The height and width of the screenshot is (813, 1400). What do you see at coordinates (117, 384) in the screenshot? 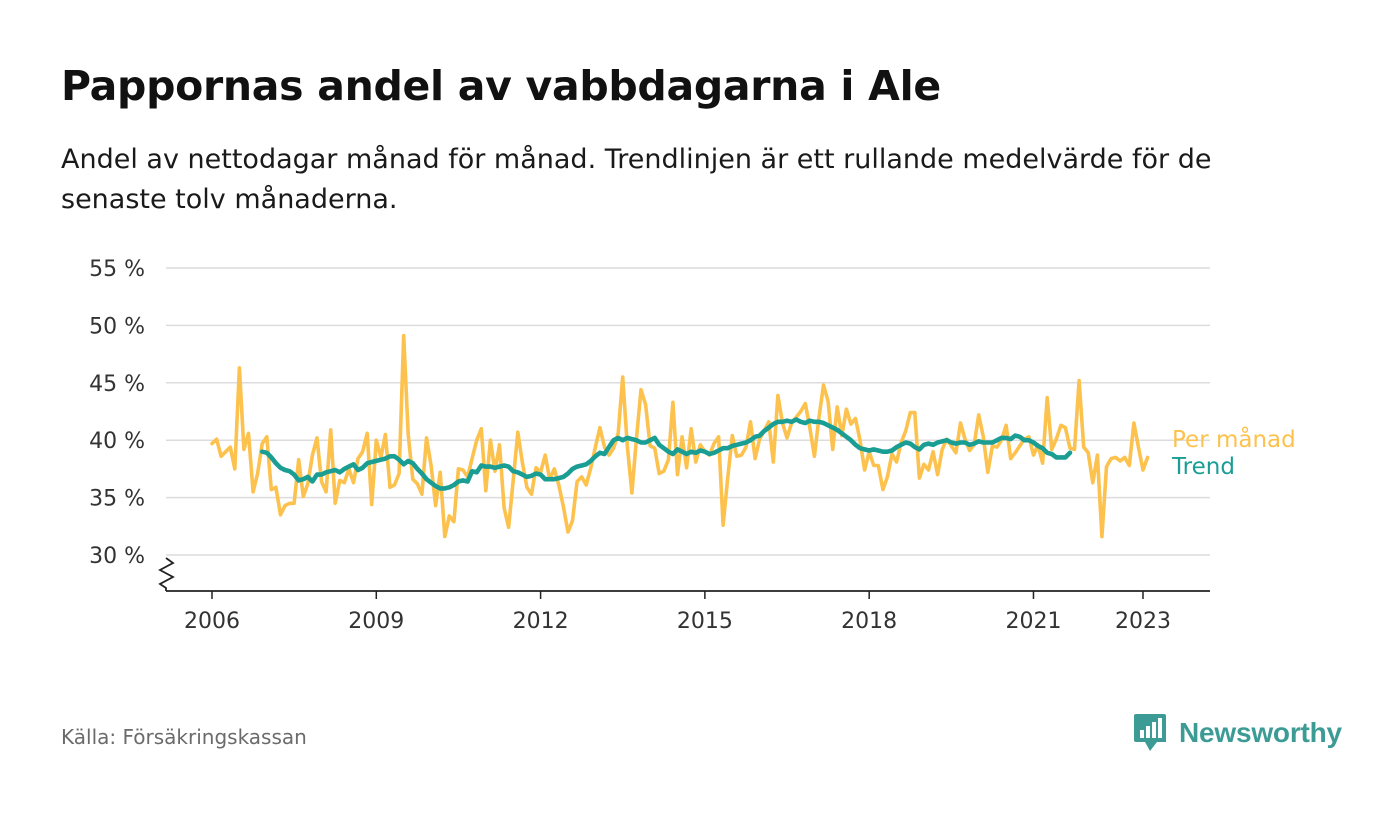
I see `y-tick-label: 45 %` at bounding box center [117, 384].